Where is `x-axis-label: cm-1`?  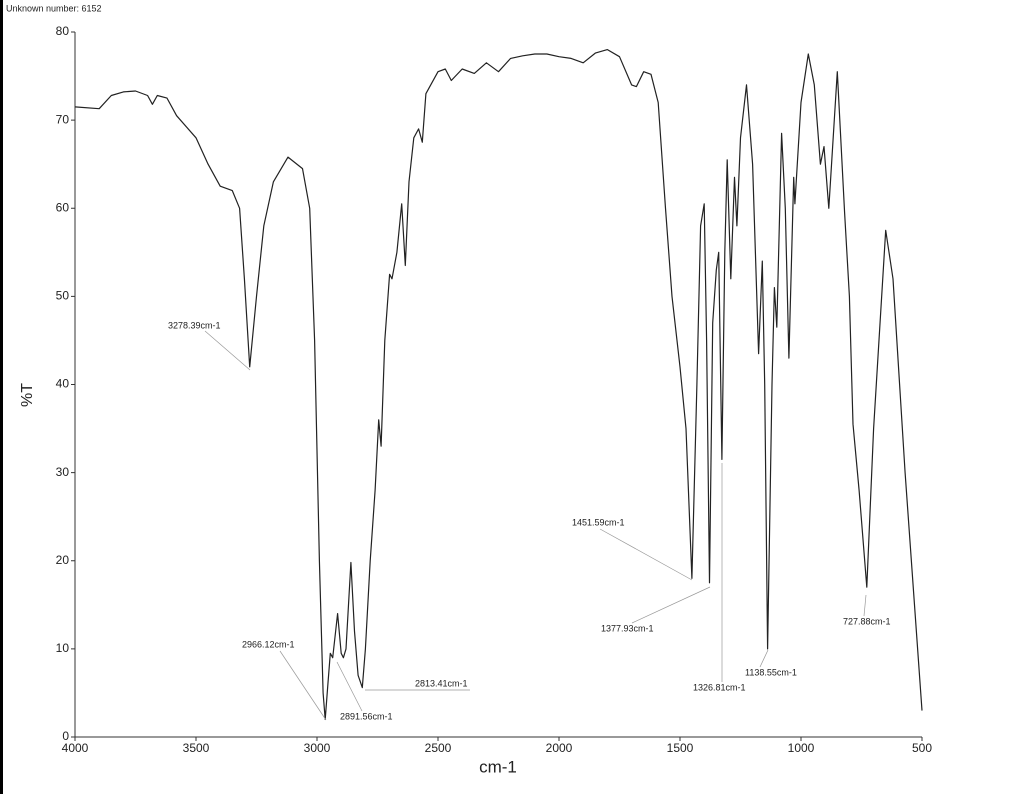 x-axis-label: cm-1 is located at coordinates (498, 766).